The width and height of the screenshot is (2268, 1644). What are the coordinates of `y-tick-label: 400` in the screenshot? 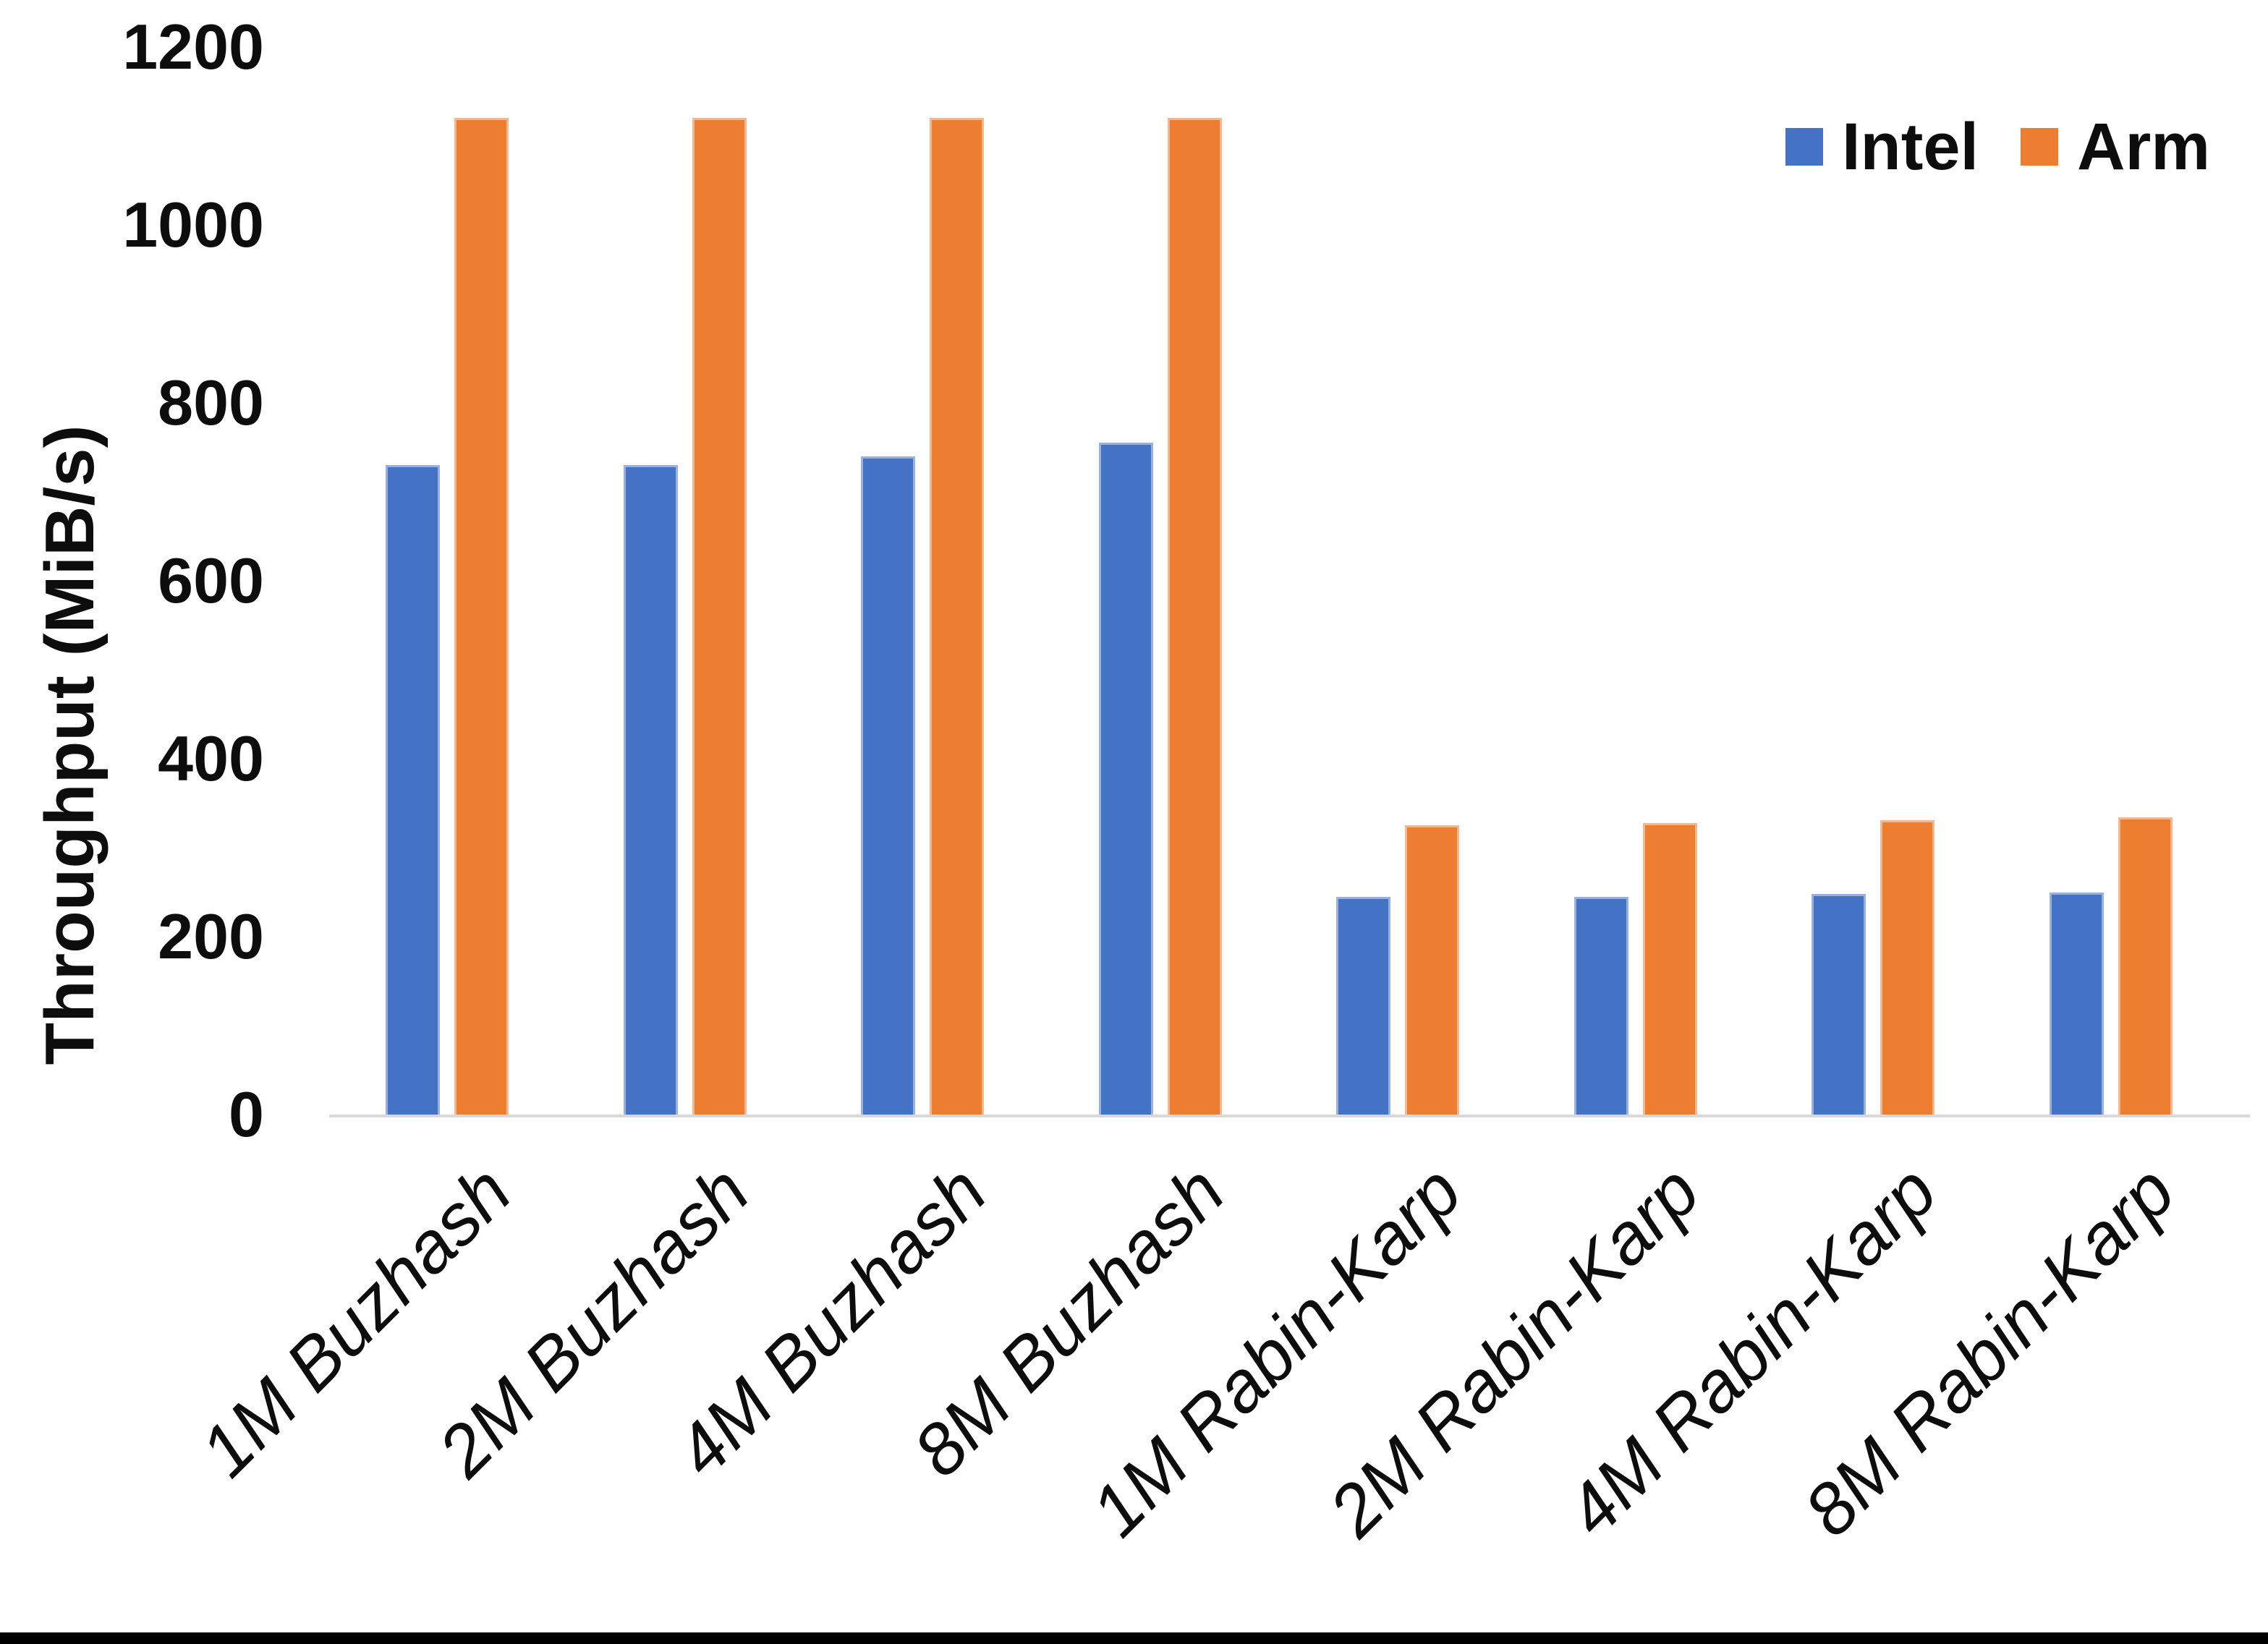 It's located at (211, 758).